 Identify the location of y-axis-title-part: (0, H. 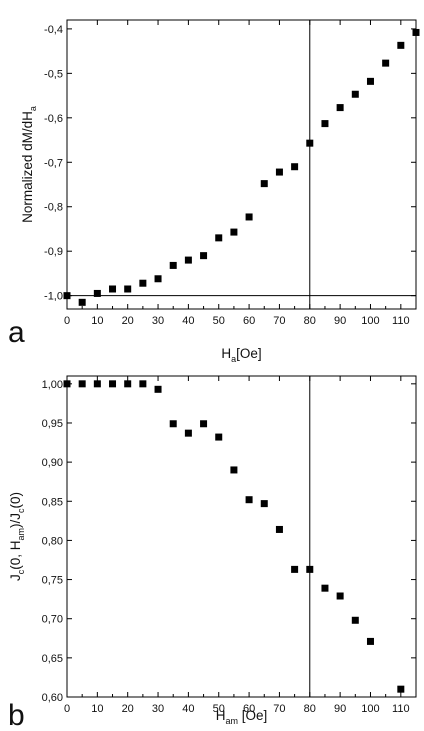
(15, 555).